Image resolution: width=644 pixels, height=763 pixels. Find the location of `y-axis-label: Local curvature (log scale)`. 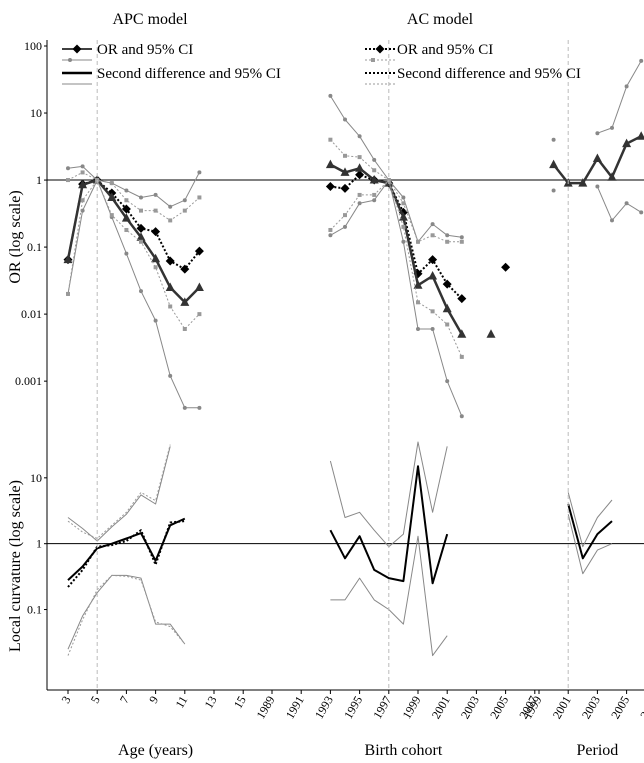

y-axis-label: Local curvature (log scale) is located at coordinates (15, 566).